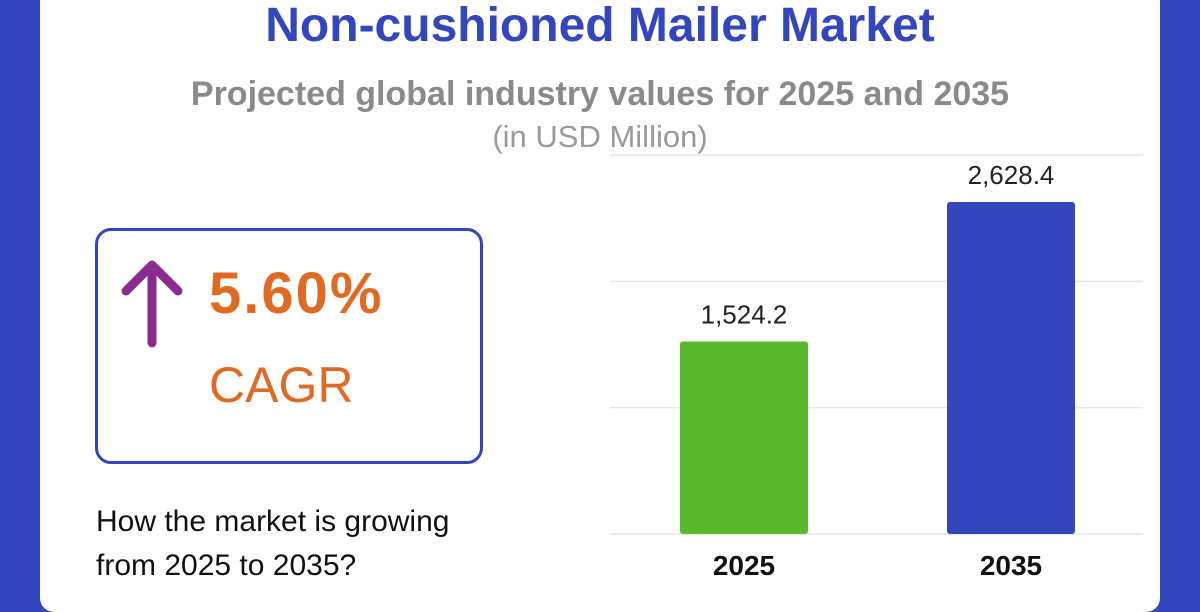 Image resolution: width=1200 pixels, height=612 pixels. Describe the element at coordinates (600, 26) in the screenshot. I see `page-title: Non-cushioned Mailer Market` at that location.